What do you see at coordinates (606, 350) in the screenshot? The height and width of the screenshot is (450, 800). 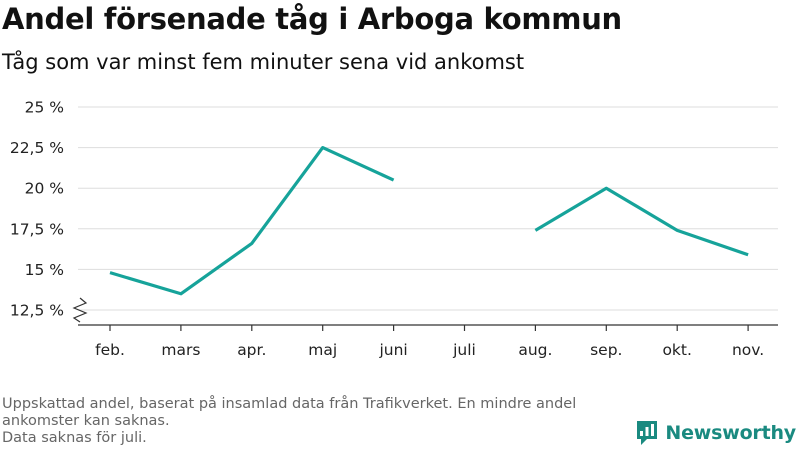 I see `x-tick-label: sep.` at bounding box center [606, 350].